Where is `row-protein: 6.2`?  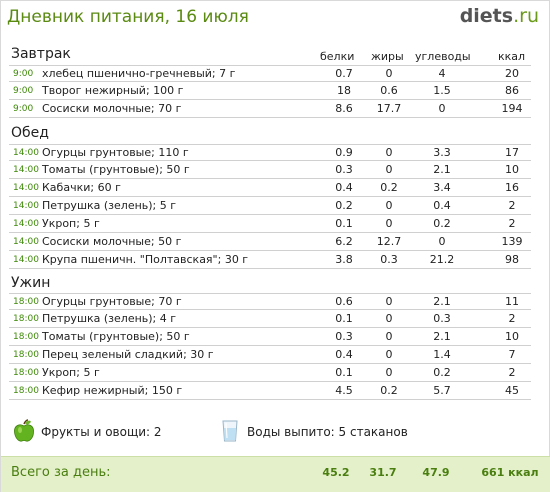 row-protein: 6.2 is located at coordinates (344, 241).